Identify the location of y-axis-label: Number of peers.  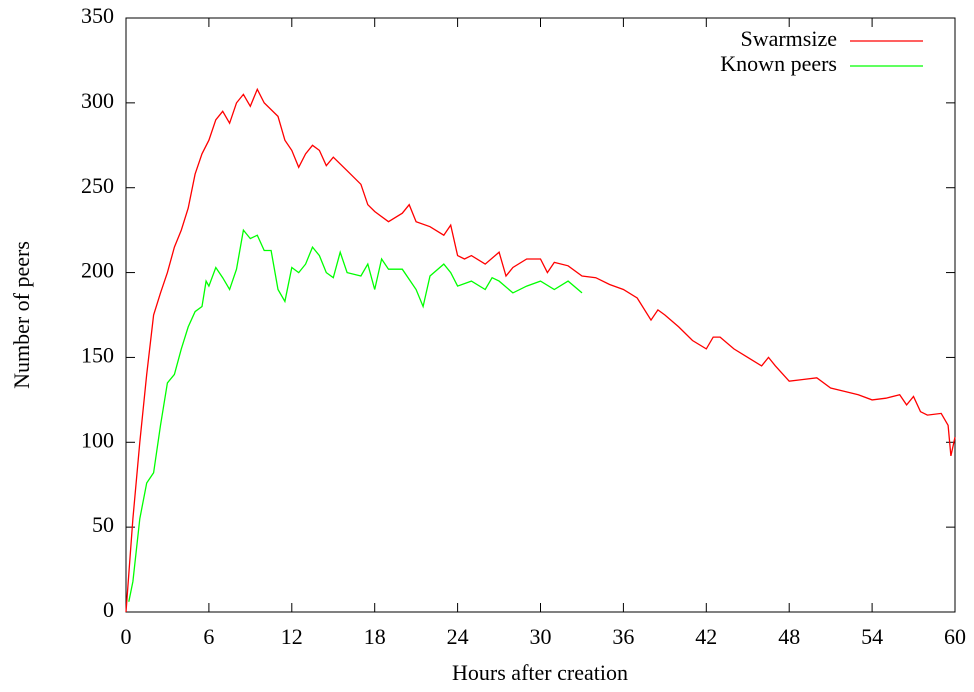
(21, 315).